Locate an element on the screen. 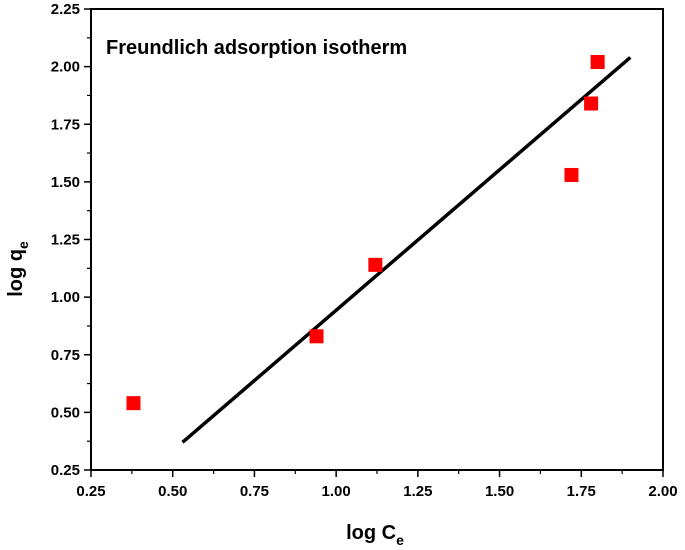  x-axis-title-sub: e is located at coordinates (400, 540).